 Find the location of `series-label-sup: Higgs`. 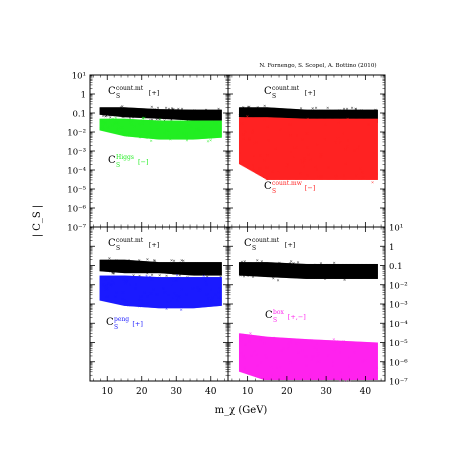

series-label-sup: Higgs is located at coordinates (125, 157).